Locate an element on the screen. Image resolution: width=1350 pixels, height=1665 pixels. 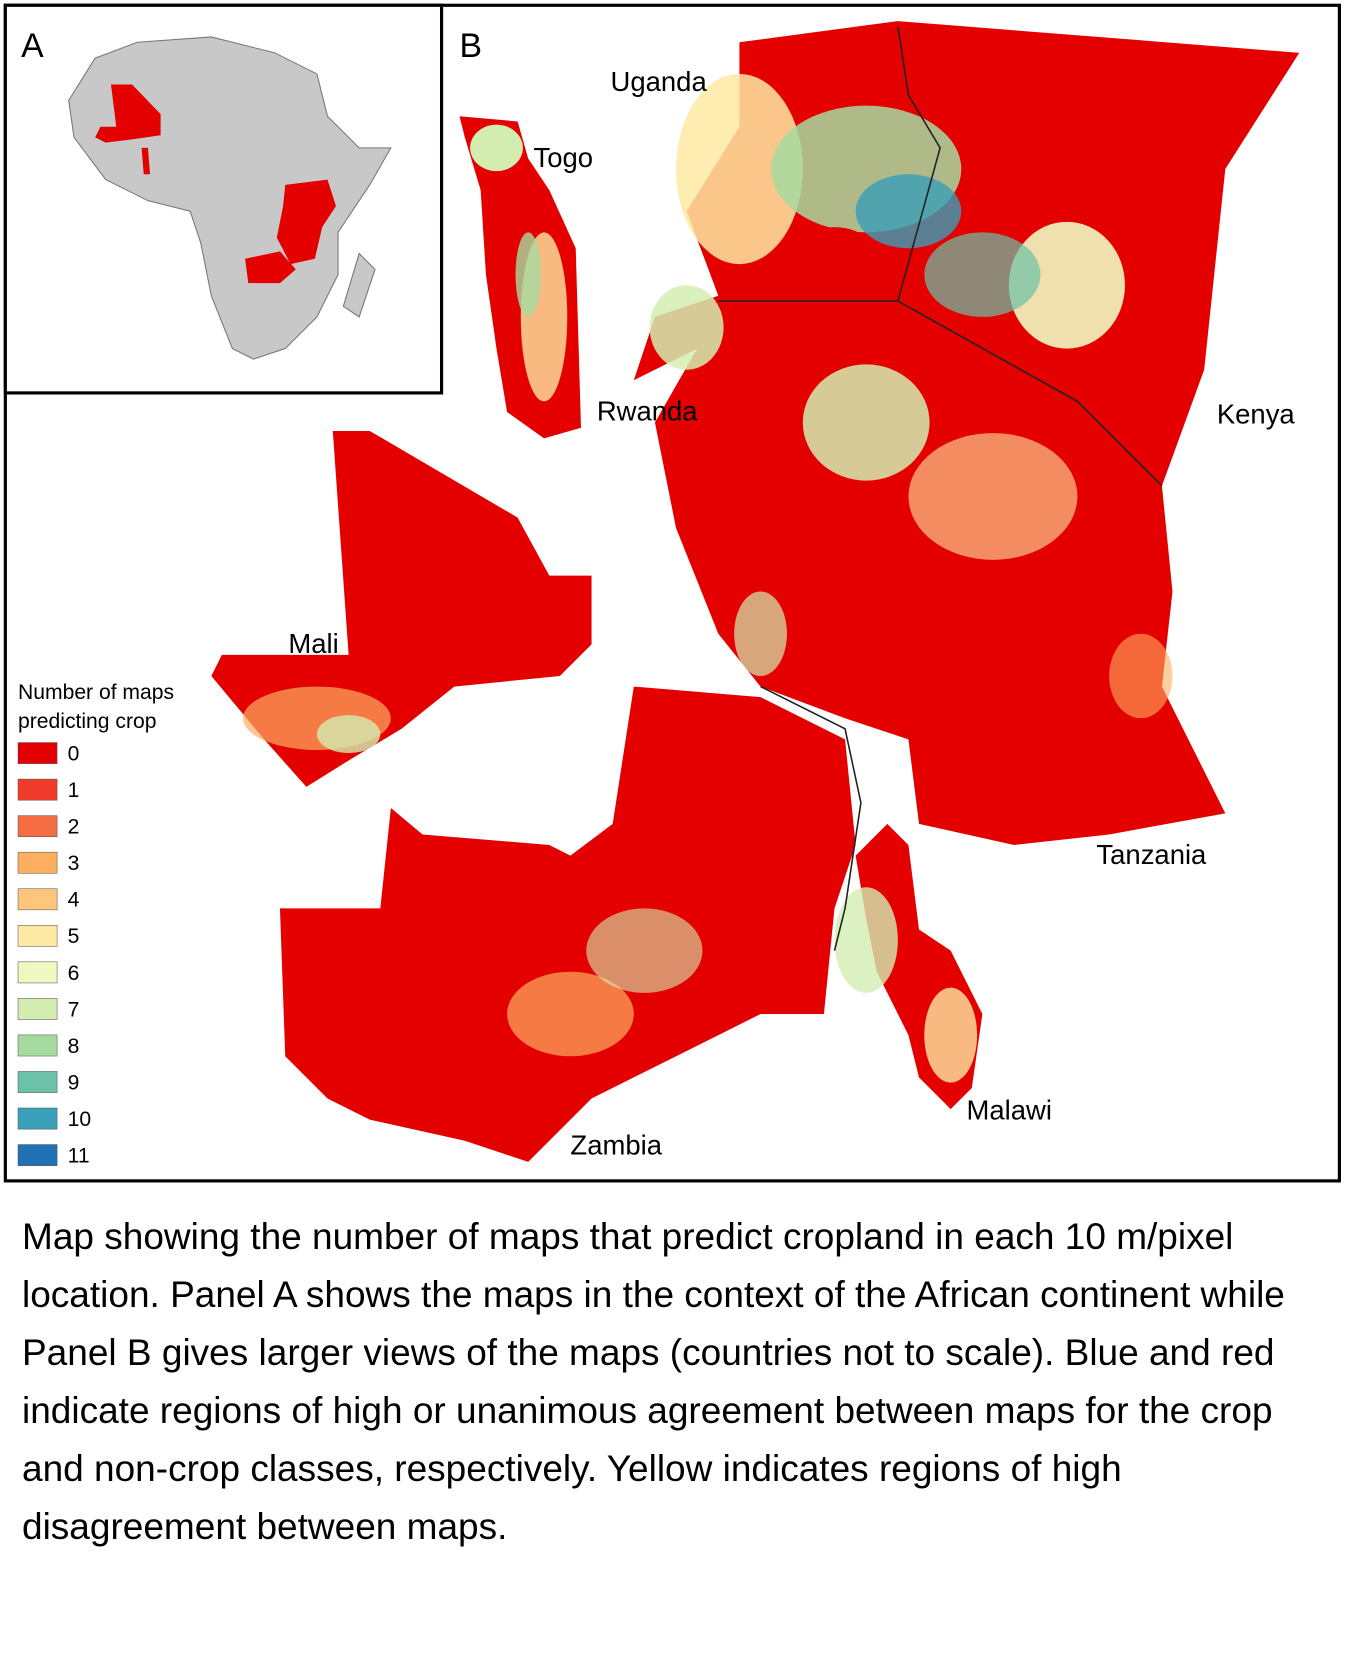
legend-label: 10 is located at coordinates (79, 1119).